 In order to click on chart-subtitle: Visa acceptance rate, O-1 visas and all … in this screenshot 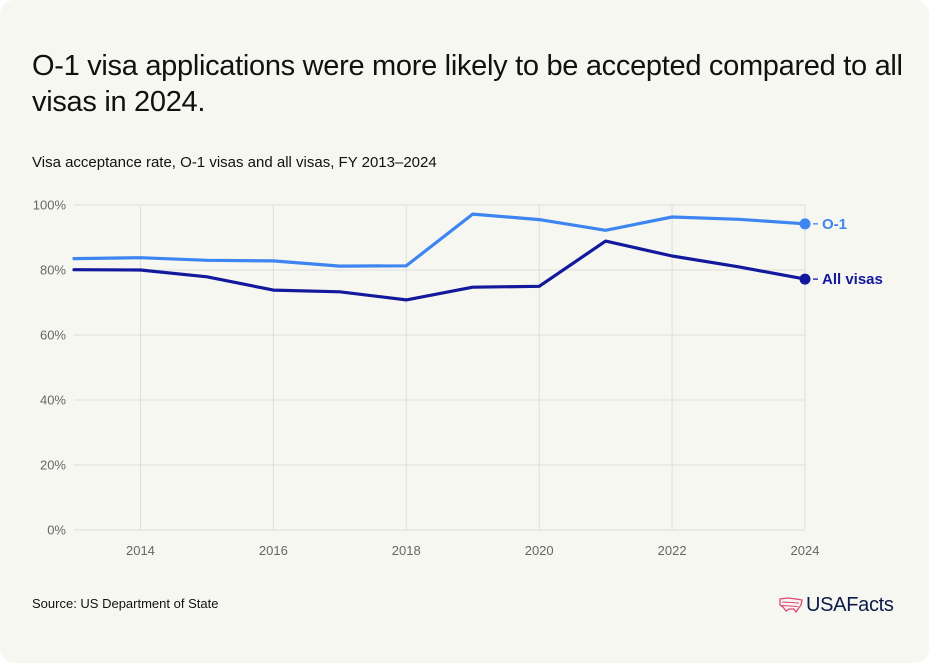, I will do `click(234, 162)`.